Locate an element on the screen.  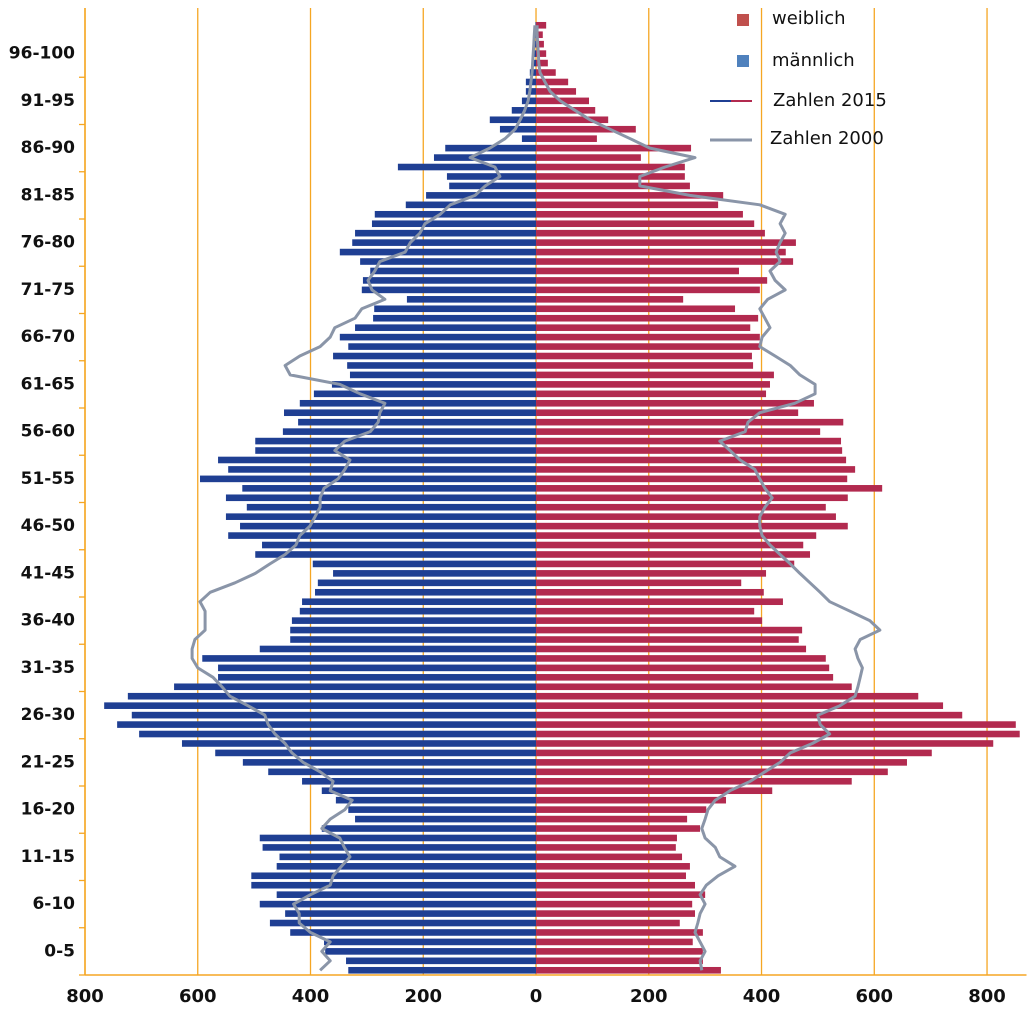
y-tick-label: 71-75 is located at coordinates (48, 290).